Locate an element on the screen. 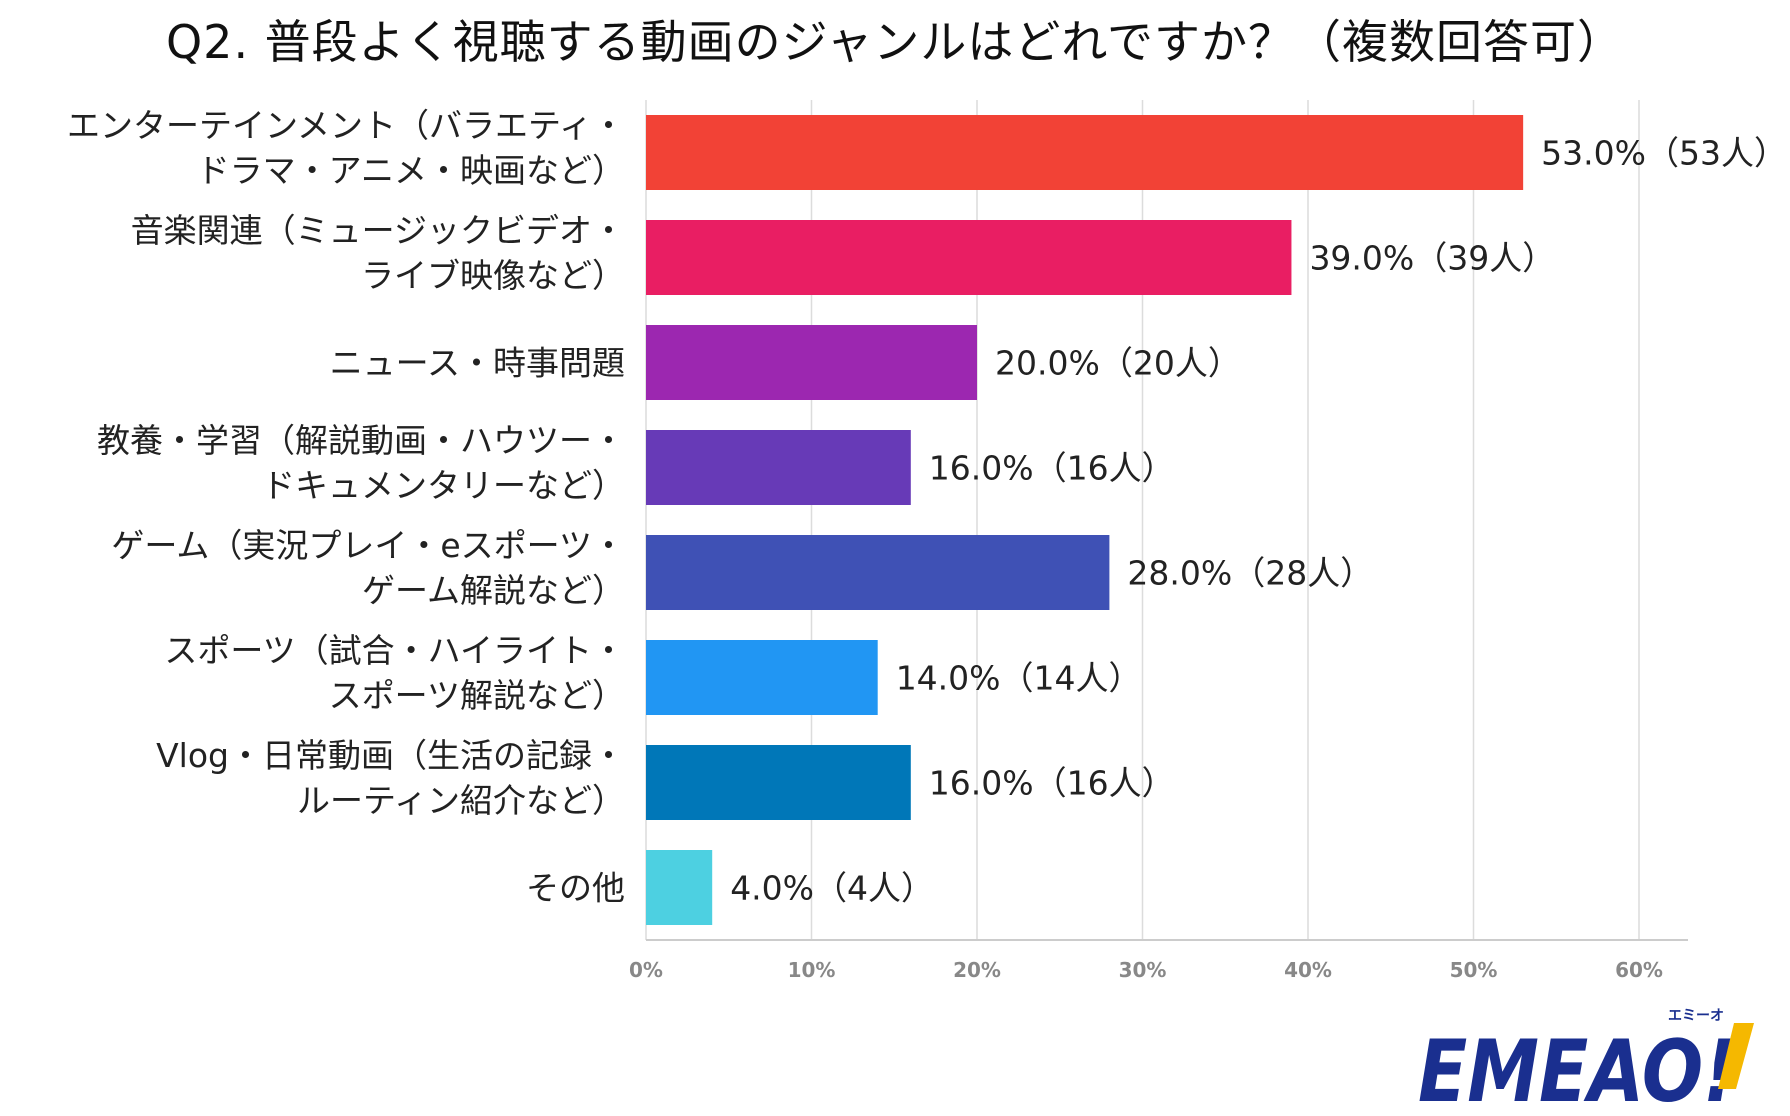  category-label: Vlog・日常動画（生活の記録・ is located at coordinates (390, 755).